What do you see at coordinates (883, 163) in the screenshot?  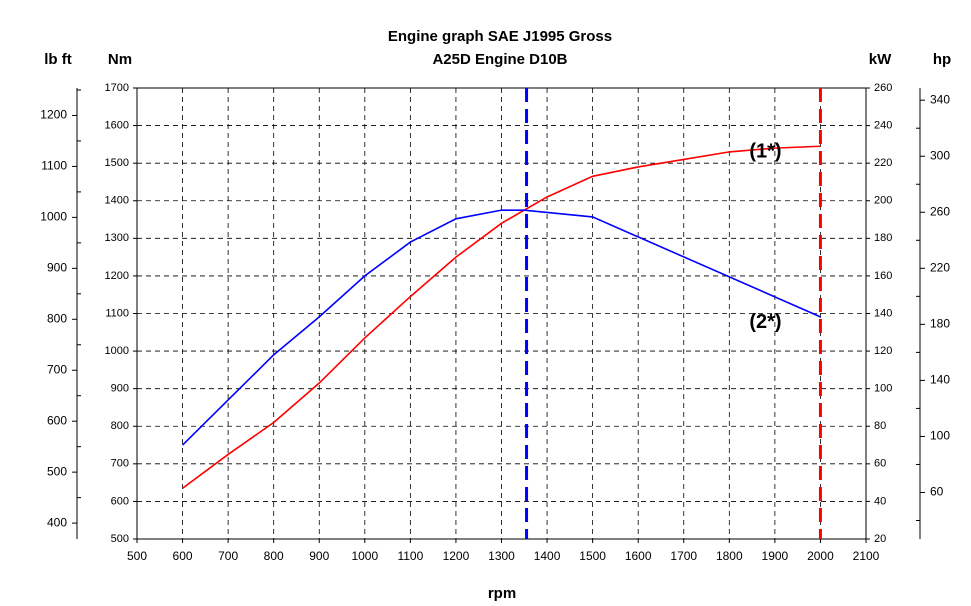 I see `y2-tick-label: 220` at bounding box center [883, 163].